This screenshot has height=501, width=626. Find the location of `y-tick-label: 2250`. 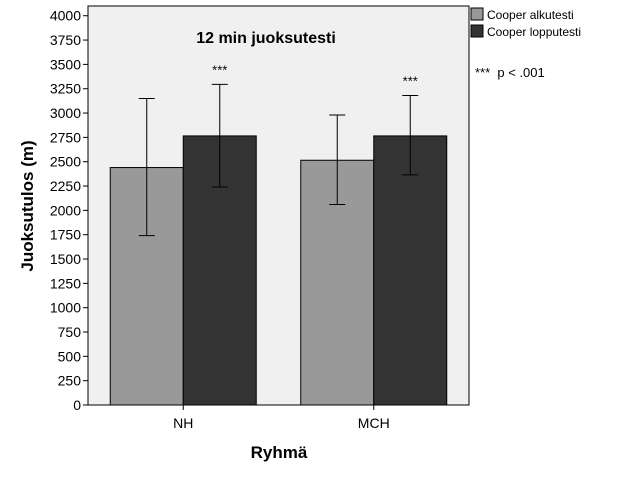

y-tick-label: 2250 is located at coordinates (65, 186).